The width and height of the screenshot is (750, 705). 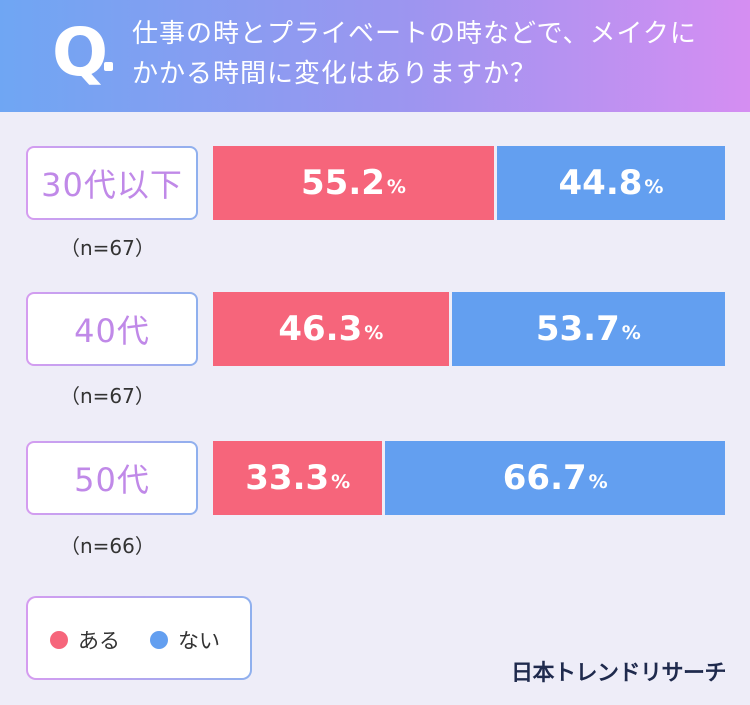 What do you see at coordinates (544, 478) in the screenshot?
I see `data-label: 66.7` at bounding box center [544, 478].